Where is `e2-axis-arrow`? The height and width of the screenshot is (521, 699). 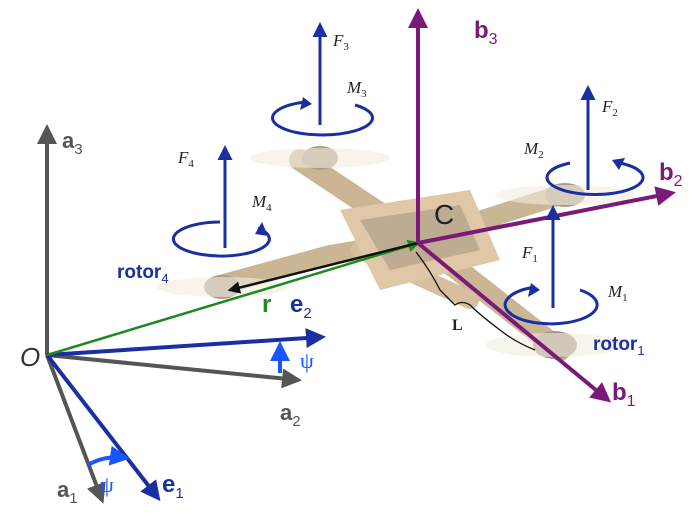
e2-axis-arrow is located at coordinates (186, 342).